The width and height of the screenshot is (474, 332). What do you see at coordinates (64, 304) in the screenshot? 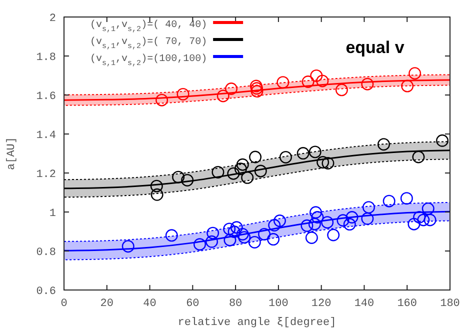
I see `x-tick-label: 0` at bounding box center [64, 304].